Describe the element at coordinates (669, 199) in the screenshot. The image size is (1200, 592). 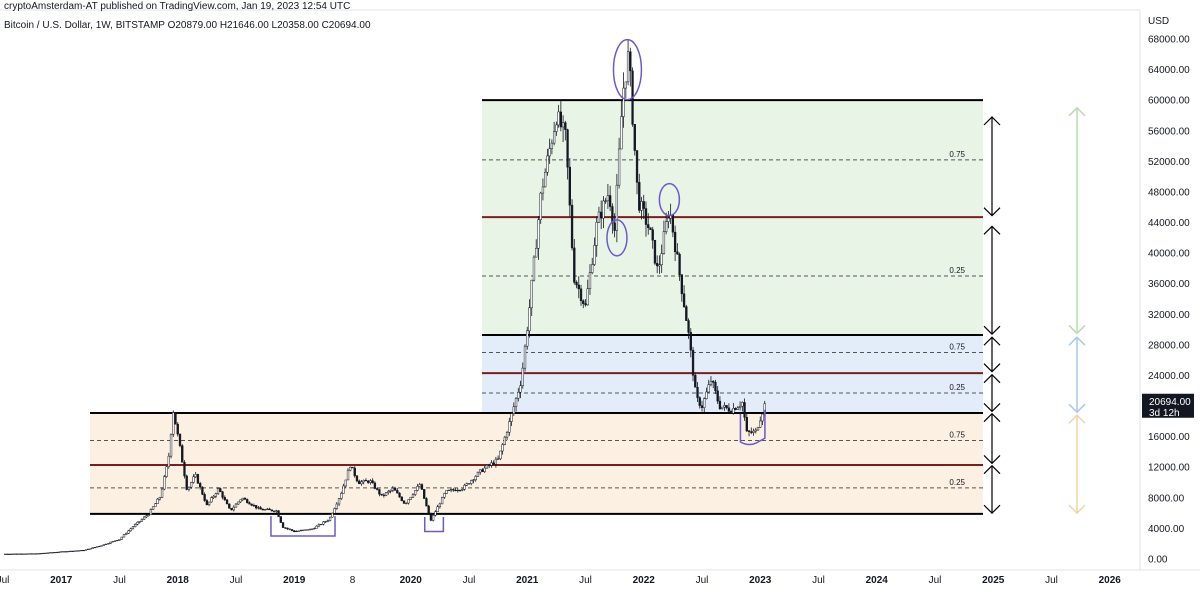
I see `lower-high-circle` at that location.